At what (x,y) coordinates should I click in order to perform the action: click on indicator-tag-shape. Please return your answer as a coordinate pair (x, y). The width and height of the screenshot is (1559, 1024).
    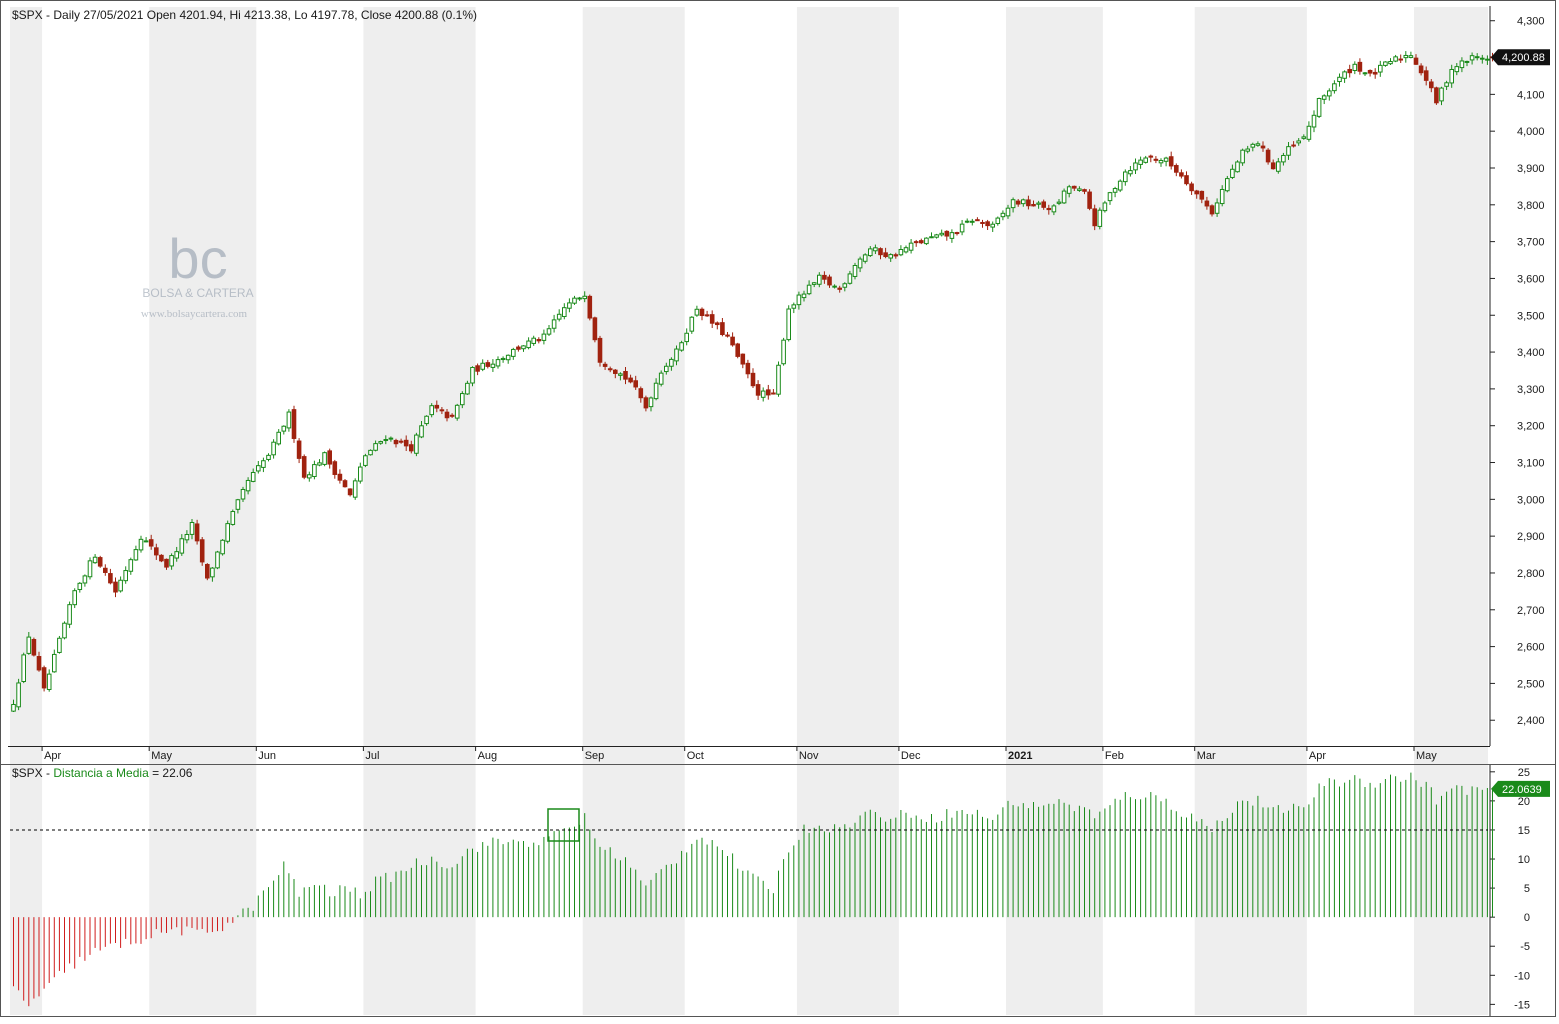
    Looking at the image, I should click on (1520, 788).